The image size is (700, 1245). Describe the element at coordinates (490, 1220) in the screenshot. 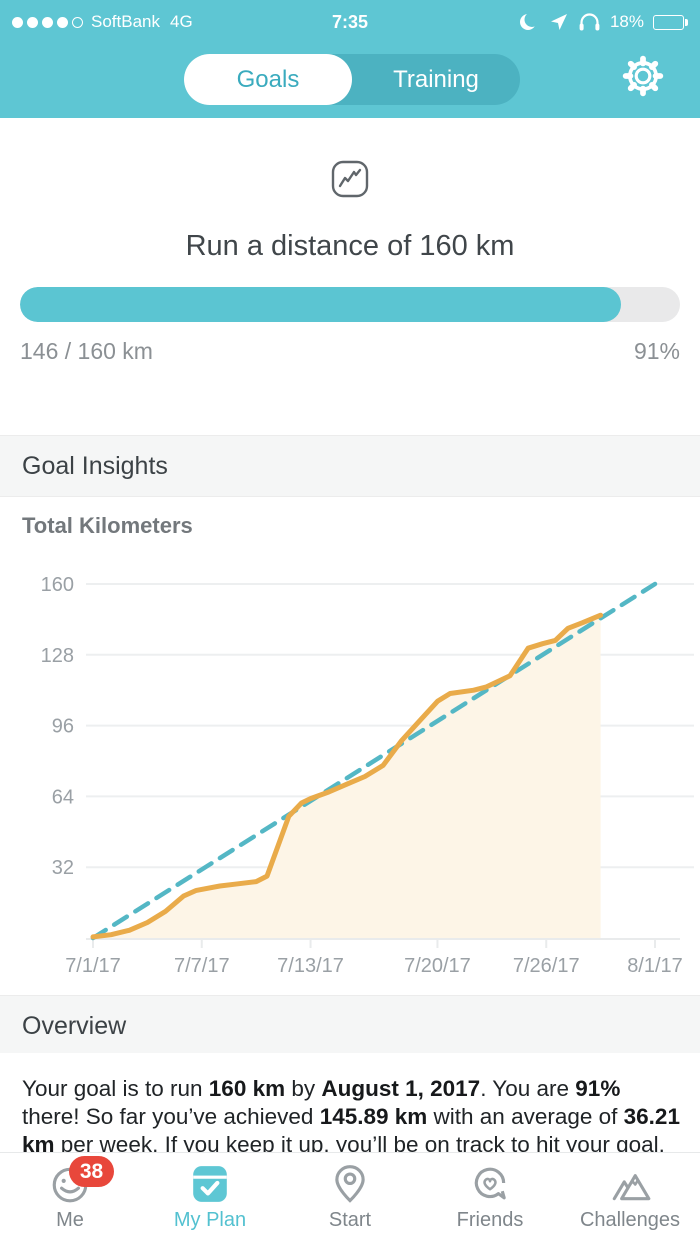

I see `tab-friends-label: Friends` at that location.